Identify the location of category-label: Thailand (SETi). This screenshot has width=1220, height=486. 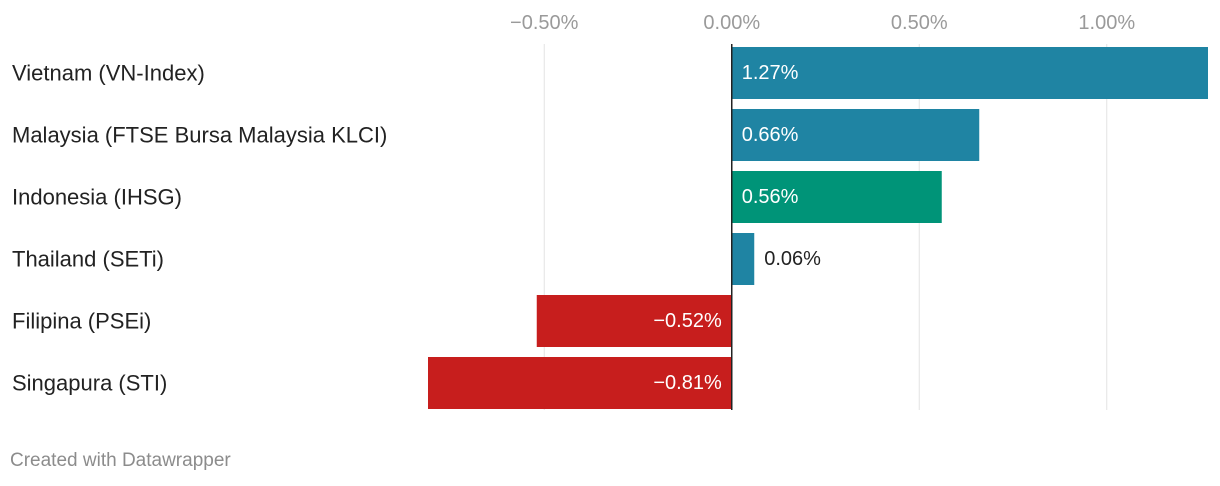
(88, 259).